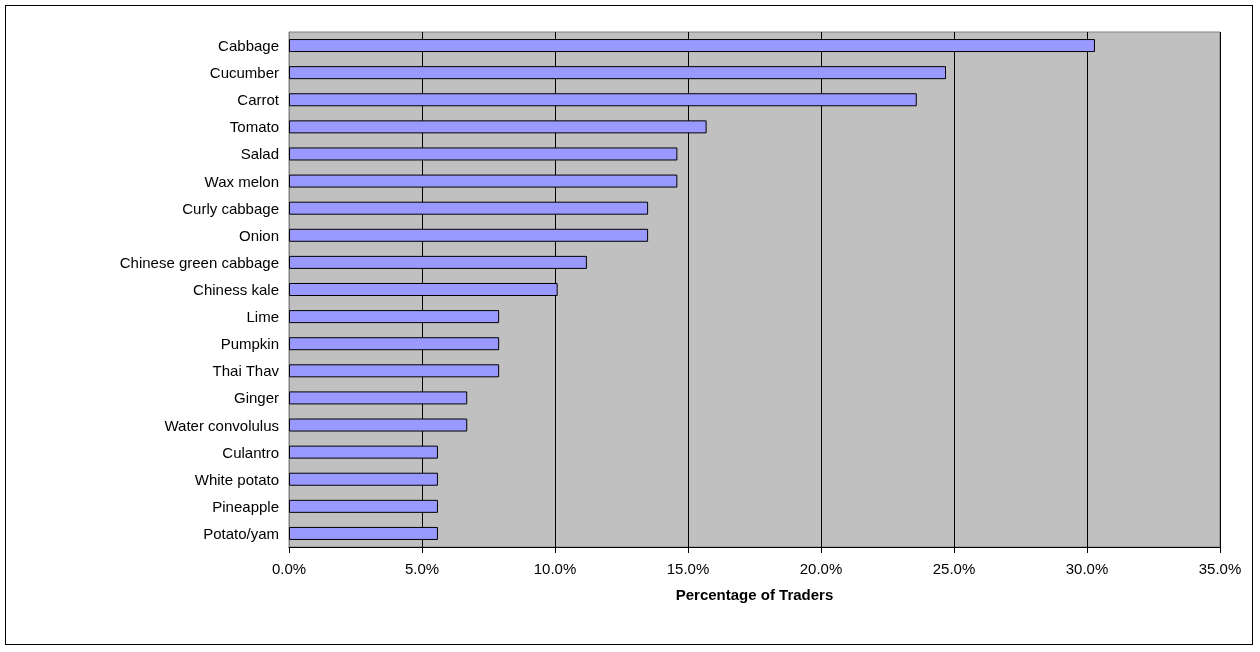 This screenshot has width=1260, height=652. What do you see at coordinates (221, 425) in the screenshot?
I see `y-tick-label: Water convolulus` at bounding box center [221, 425].